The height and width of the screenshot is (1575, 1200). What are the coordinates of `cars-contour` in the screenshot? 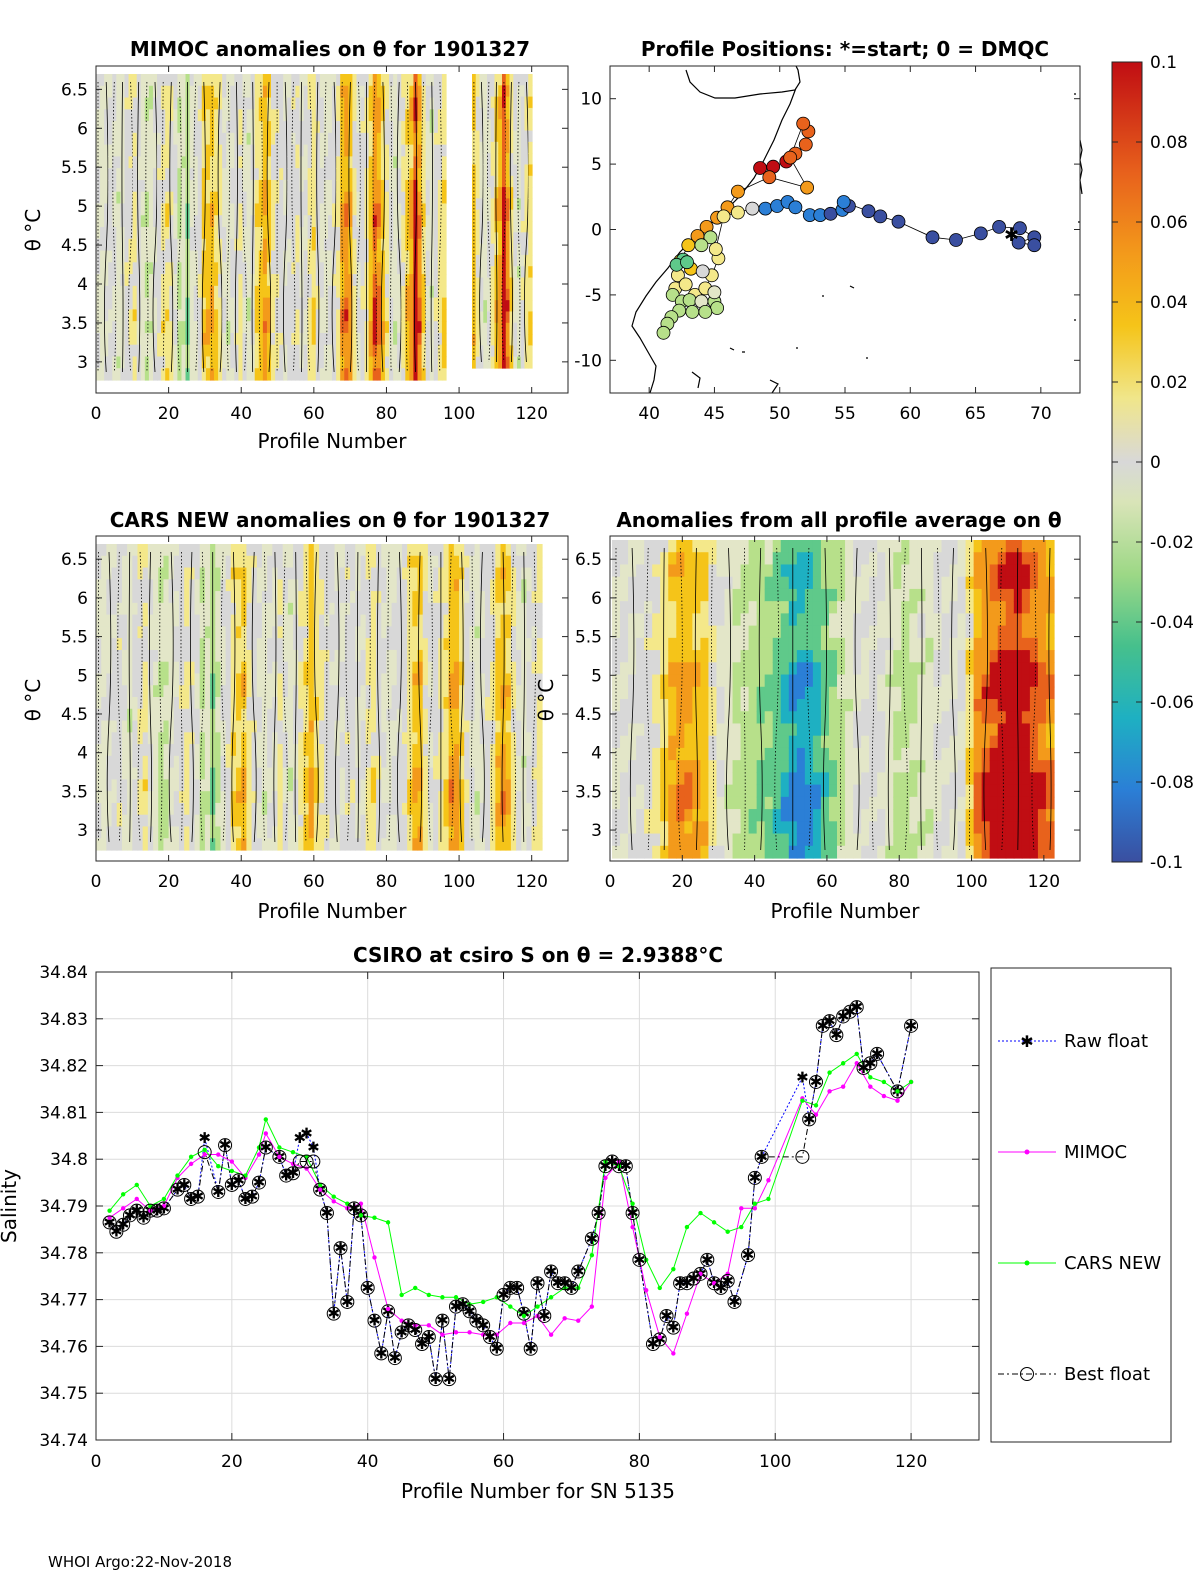 It's located at (161, 697).